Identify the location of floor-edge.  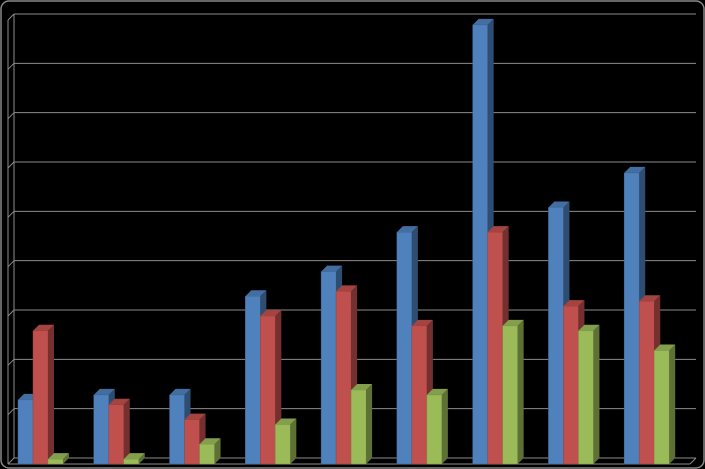
(693, 461).